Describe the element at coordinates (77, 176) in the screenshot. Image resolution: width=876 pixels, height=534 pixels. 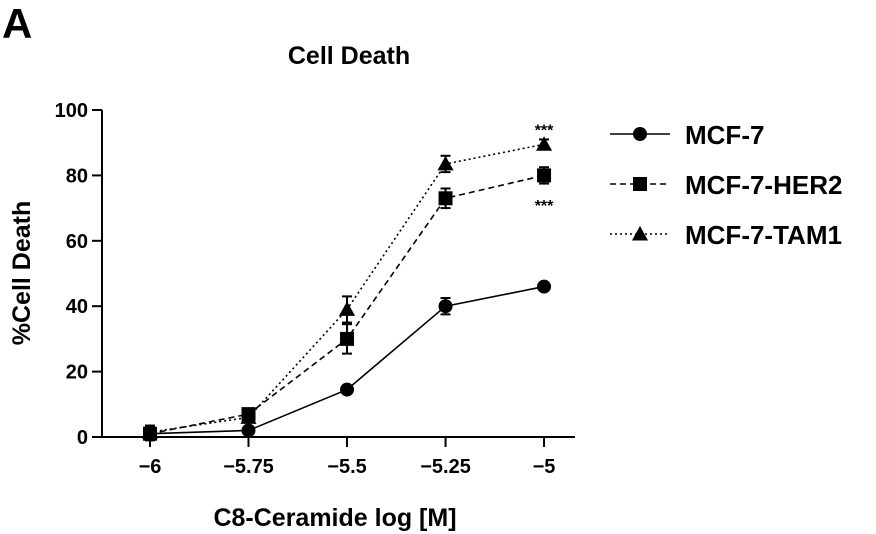
I see `y-tick-label: 80` at that location.